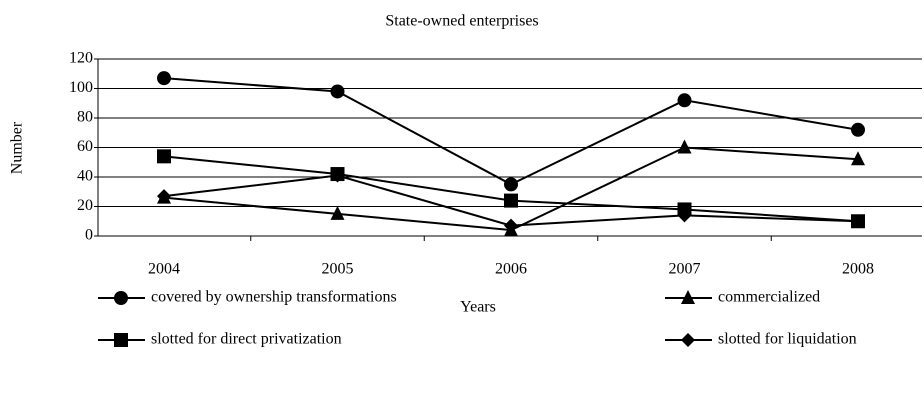  What do you see at coordinates (85, 176) in the screenshot?
I see `y-tick-label: 40` at bounding box center [85, 176].